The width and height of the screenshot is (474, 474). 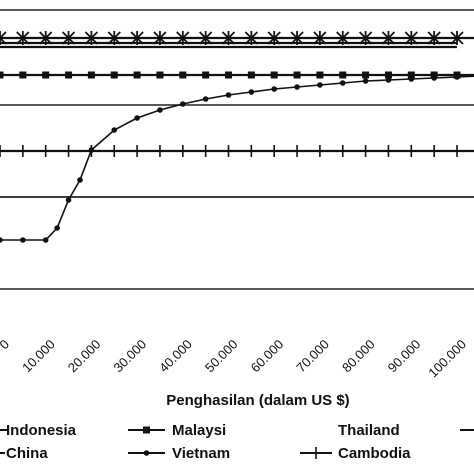 I want to click on legend-entry-indonesia: Indonesia, so click(x=38, y=430).